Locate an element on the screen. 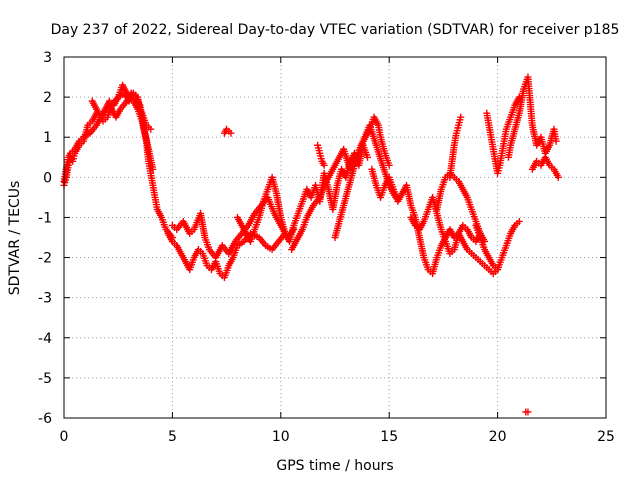  y-tick-label: -5 is located at coordinates (45, 379).